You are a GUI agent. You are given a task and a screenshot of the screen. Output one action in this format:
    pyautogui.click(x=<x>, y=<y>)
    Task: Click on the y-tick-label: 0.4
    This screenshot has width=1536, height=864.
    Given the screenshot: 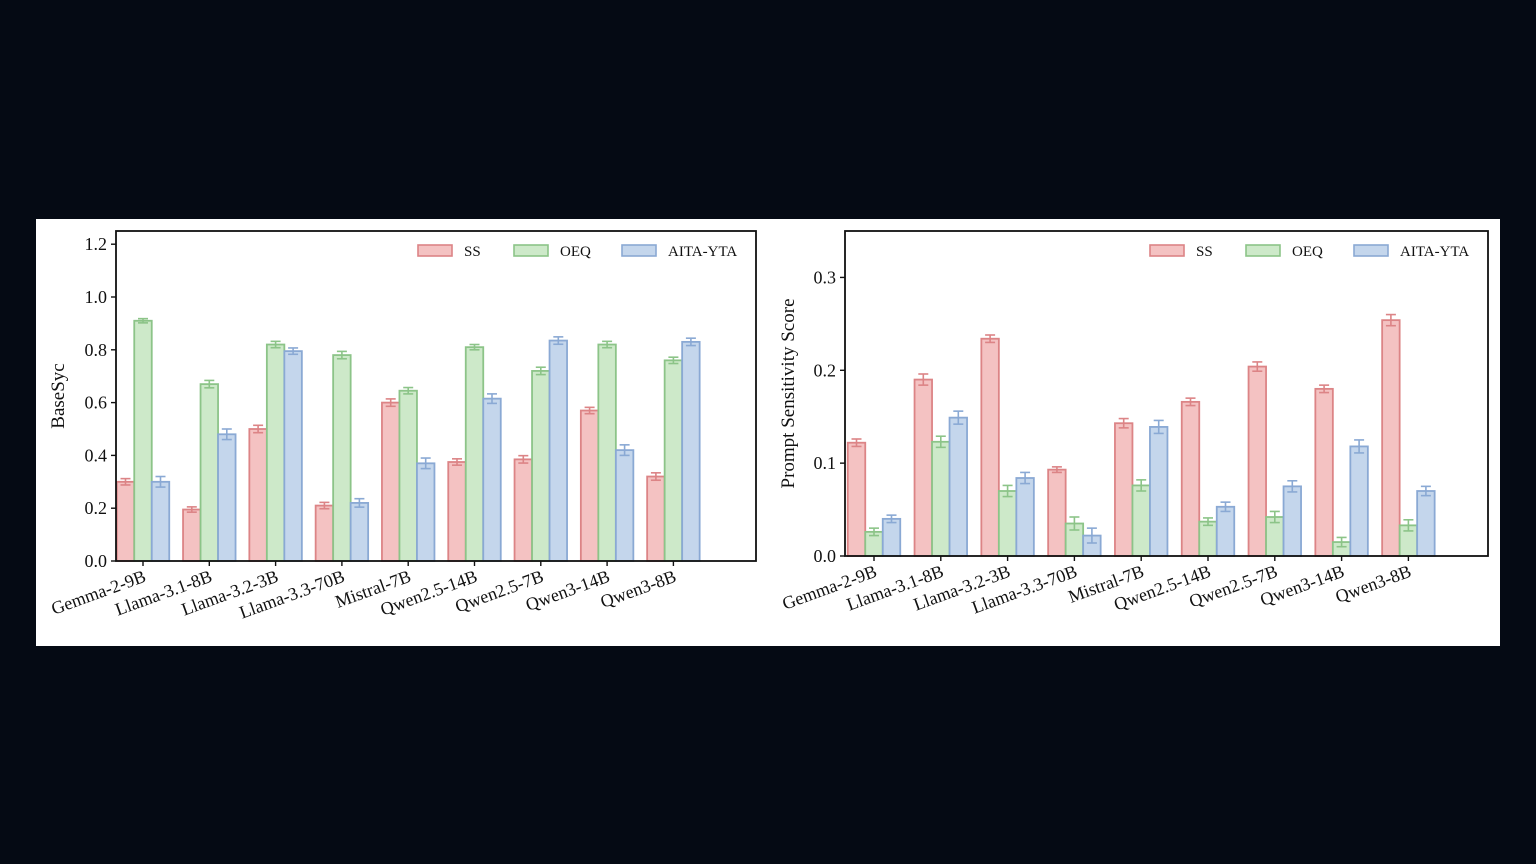 What is the action you would take?
    pyautogui.click(x=96, y=455)
    